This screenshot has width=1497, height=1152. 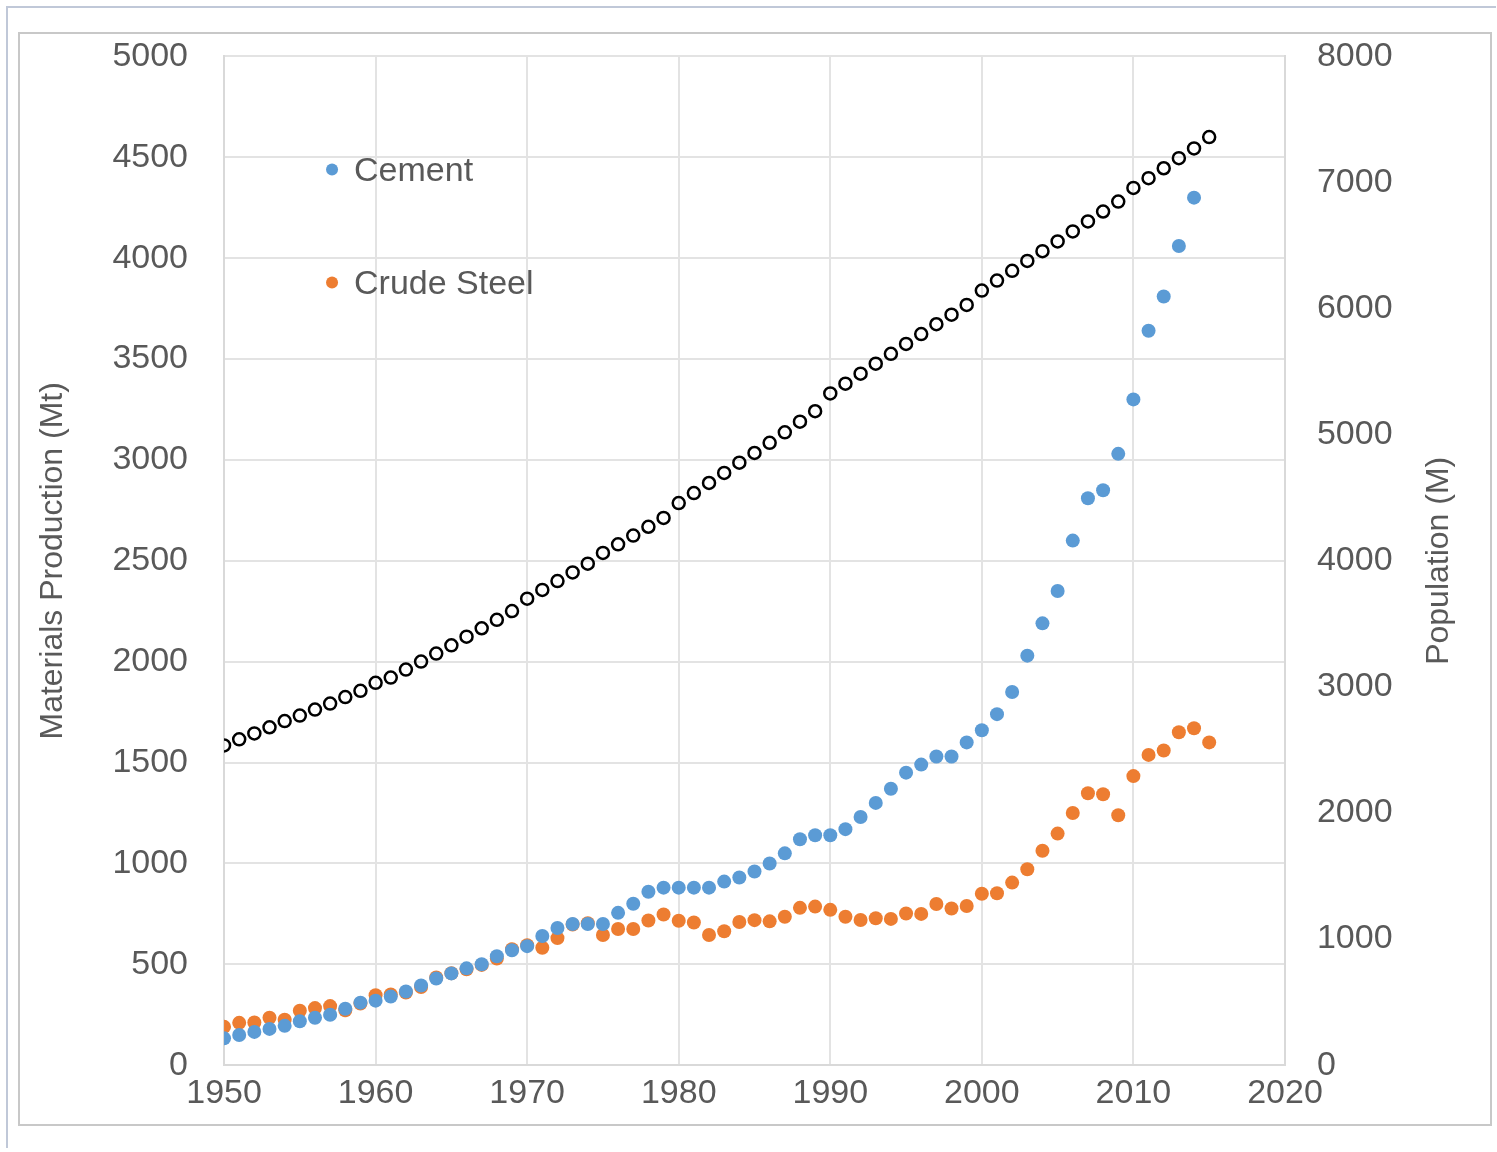 I want to click on y-tick-label: 4000, so click(x=150, y=255).